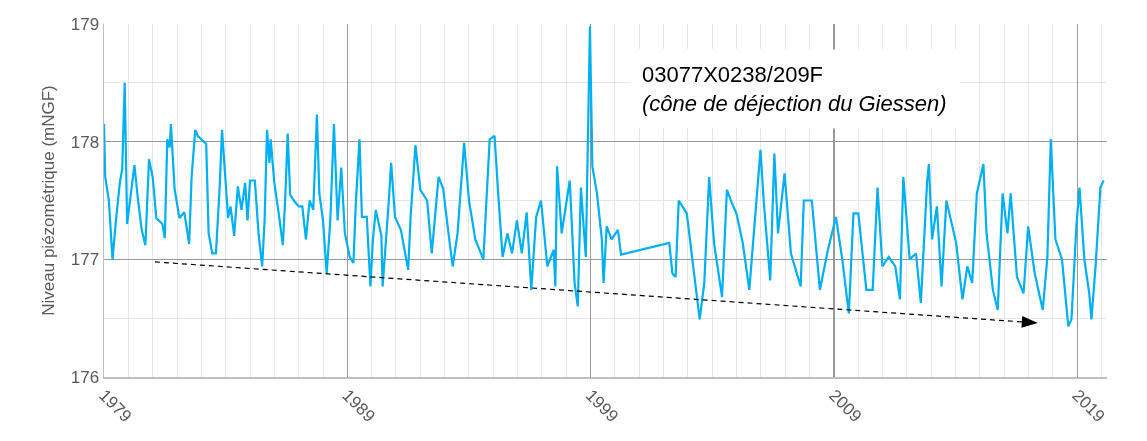 Image resolution: width=1147 pixels, height=441 pixels. Describe the element at coordinates (85, 260) in the screenshot. I see `y-tick-label: 177` at that location.